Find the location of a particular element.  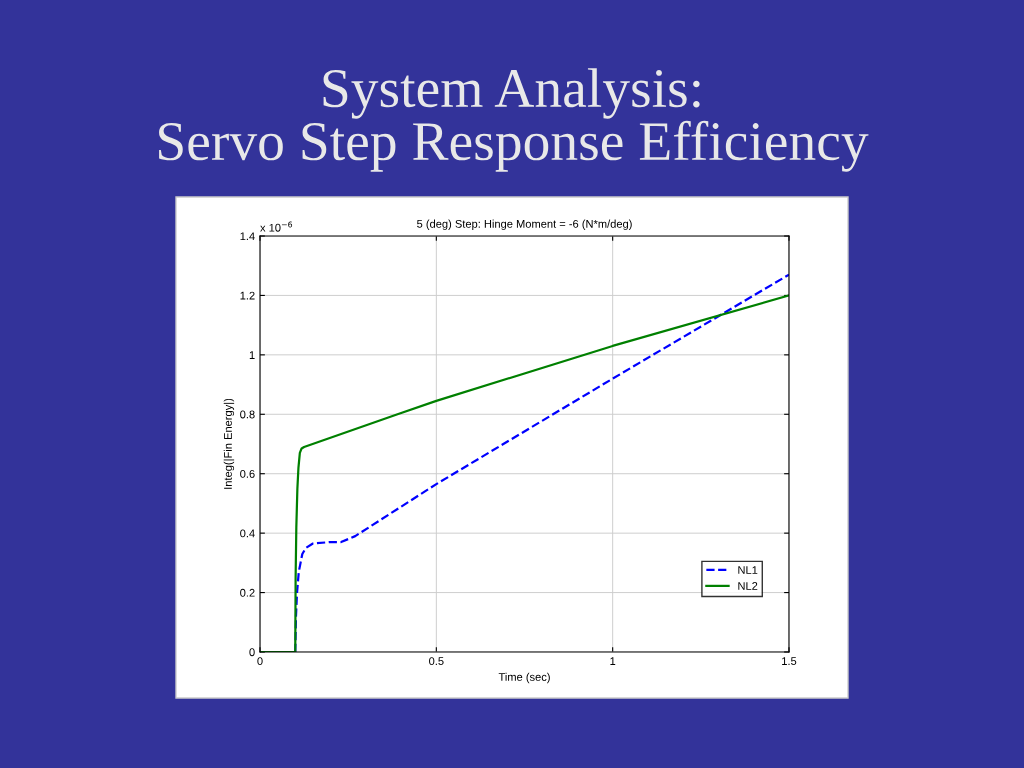

legend-label: NL1 is located at coordinates (748, 570).